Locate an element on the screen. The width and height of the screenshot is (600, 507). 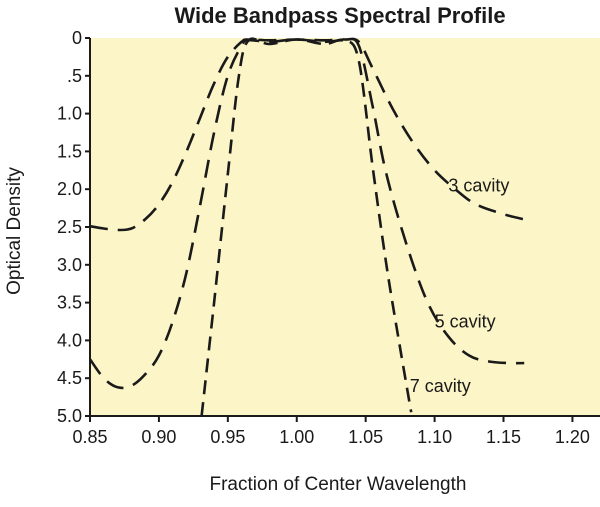
x-tick-label: 1.15 is located at coordinates (503, 437).